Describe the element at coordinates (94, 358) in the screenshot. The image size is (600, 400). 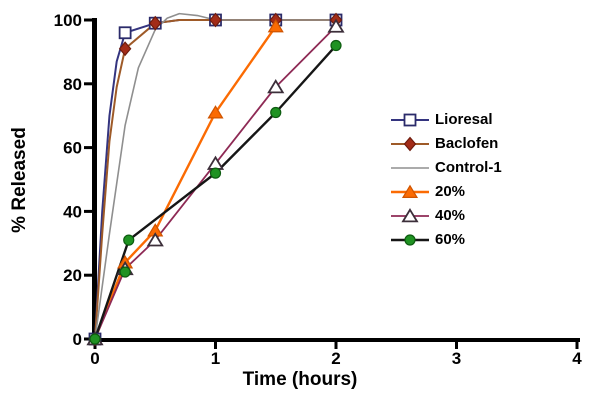
I see `x-tick-label: 0` at that location.